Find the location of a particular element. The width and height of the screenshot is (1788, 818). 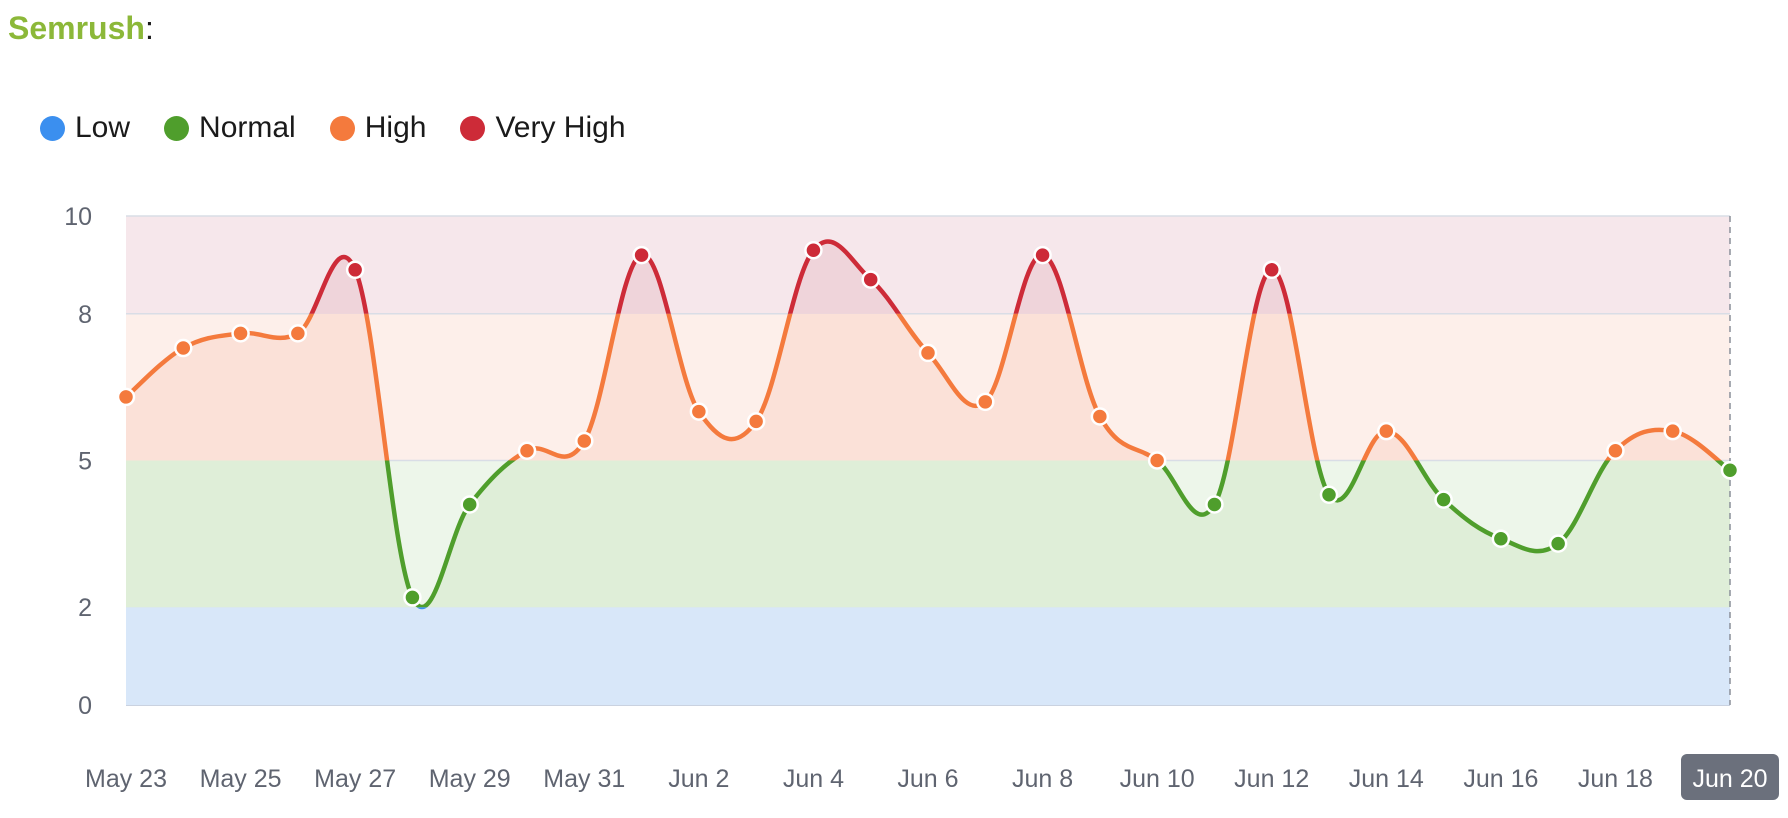

x-tick-label: May 29 is located at coordinates (470, 779).